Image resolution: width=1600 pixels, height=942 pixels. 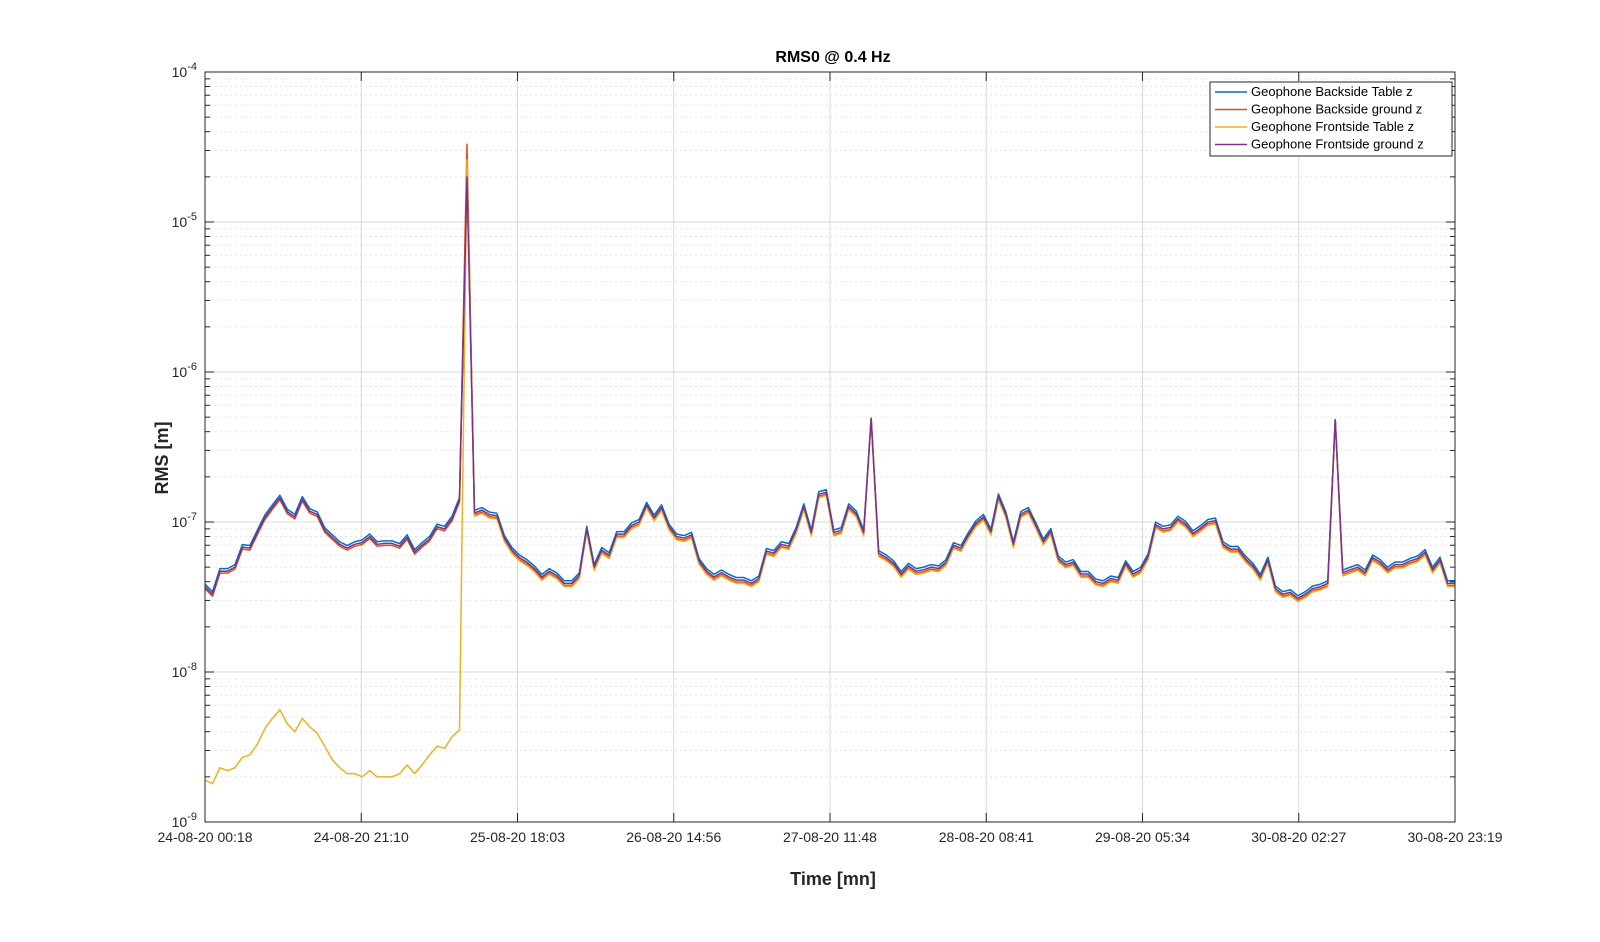 What do you see at coordinates (1332, 126) in the screenshot?
I see `legend-label: Geophone Frontside Table z` at bounding box center [1332, 126].